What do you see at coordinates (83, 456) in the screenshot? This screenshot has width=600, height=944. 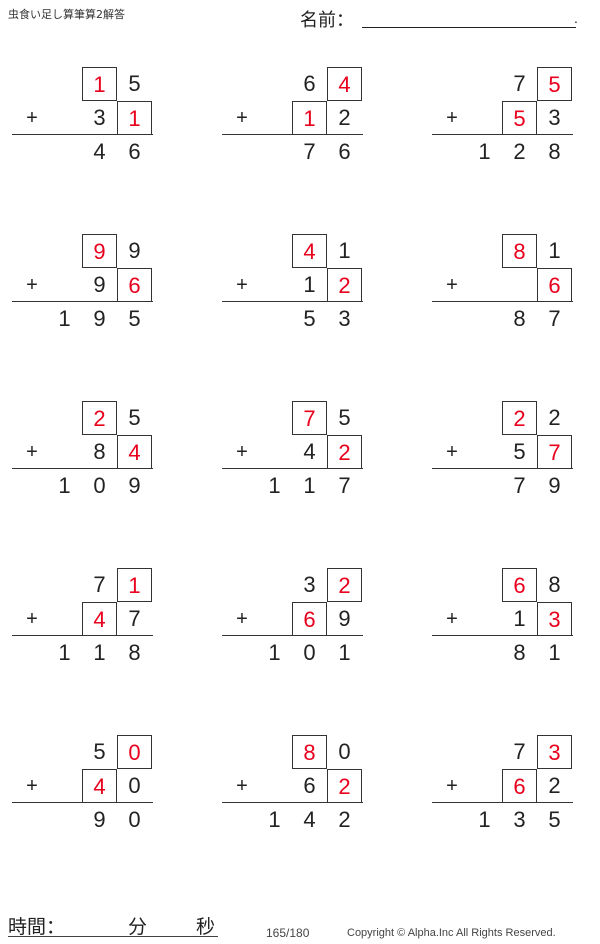 I see `problem-7: 2 5 8 4 +1 0 9` at bounding box center [83, 456].